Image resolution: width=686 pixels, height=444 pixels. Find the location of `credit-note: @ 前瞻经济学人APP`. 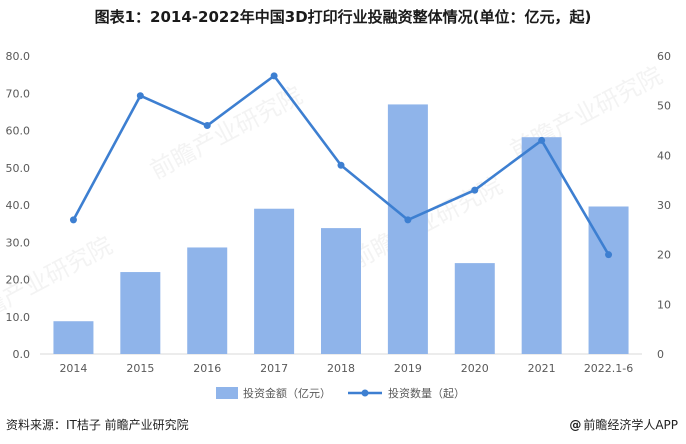

credit-note: @ 前瞻经济学人APP is located at coordinates (623, 424).